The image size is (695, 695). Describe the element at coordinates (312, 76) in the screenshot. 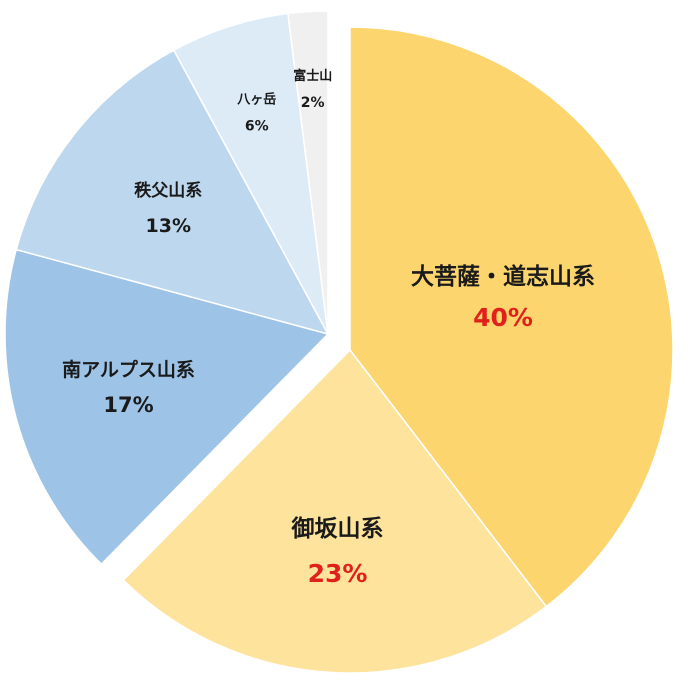

I see `slice-label-5: 富士山` at that location.